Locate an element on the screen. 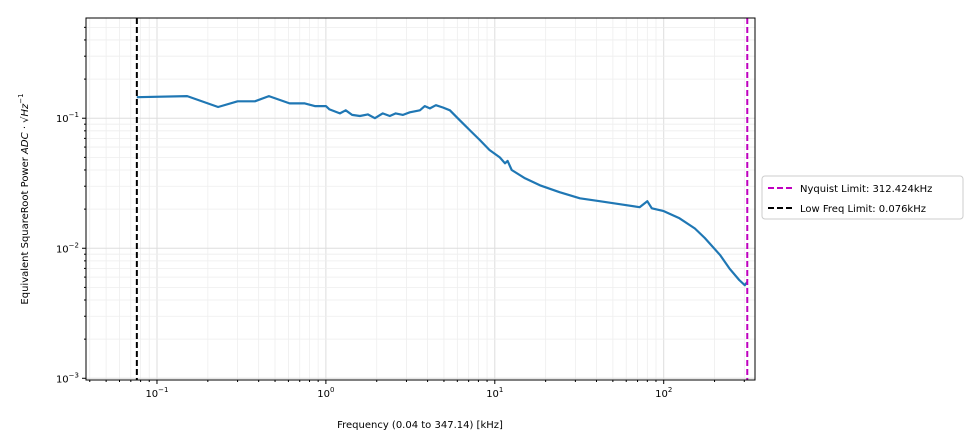 The width and height of the screenshot is (978, 446). y-tick-label: 10⁻¹ is located at coordinates (67, 118).